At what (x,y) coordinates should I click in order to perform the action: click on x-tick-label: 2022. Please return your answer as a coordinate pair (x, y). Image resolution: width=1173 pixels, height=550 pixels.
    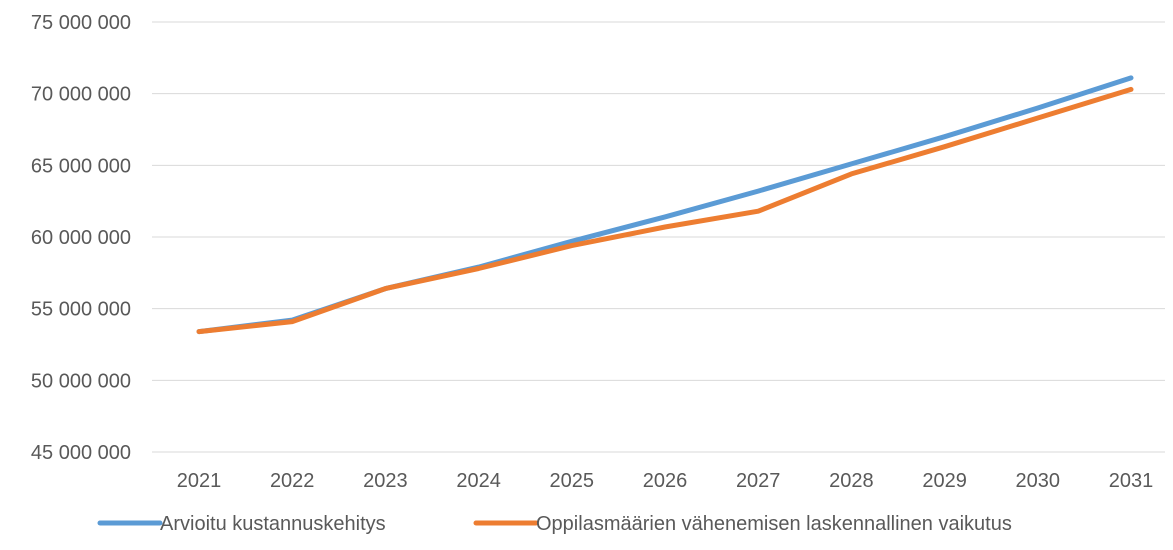
    Looking at the image, I should click on (292, 481).